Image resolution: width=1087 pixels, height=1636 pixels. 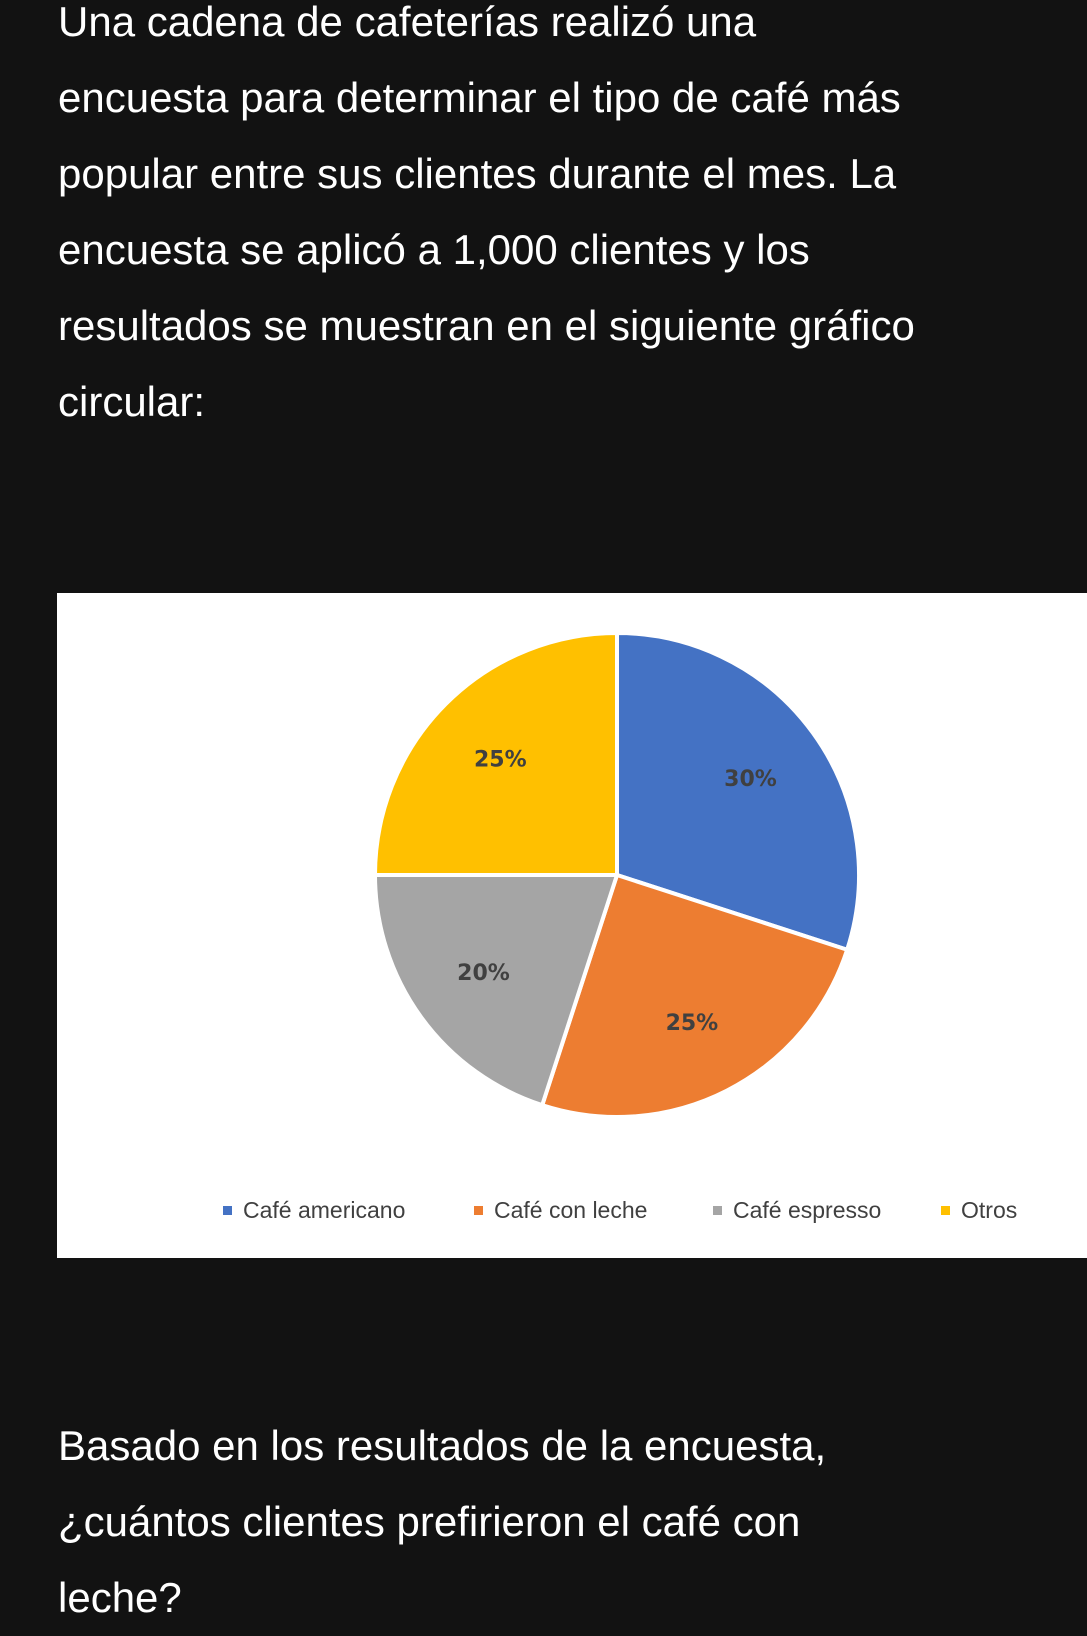 I want to click on pie-data-labels: 30% 25% 20% 25%, so click(x=617, y=891).